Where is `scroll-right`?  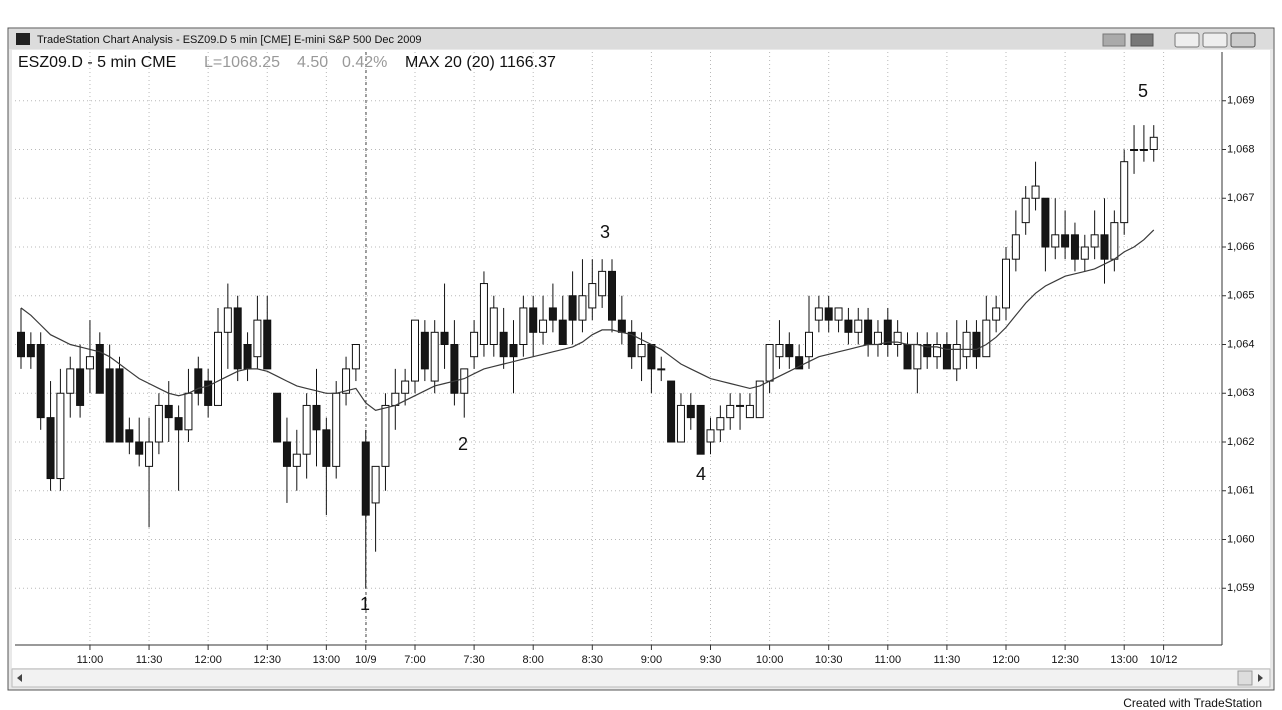
scroll-right is located at coordinates (1260, 678).